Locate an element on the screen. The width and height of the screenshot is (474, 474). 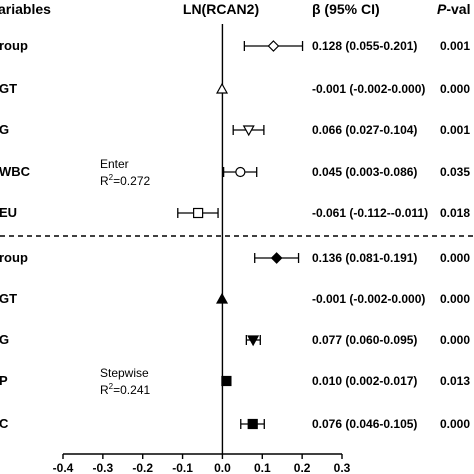
row-label: EU is located at coordinates (8, 212).